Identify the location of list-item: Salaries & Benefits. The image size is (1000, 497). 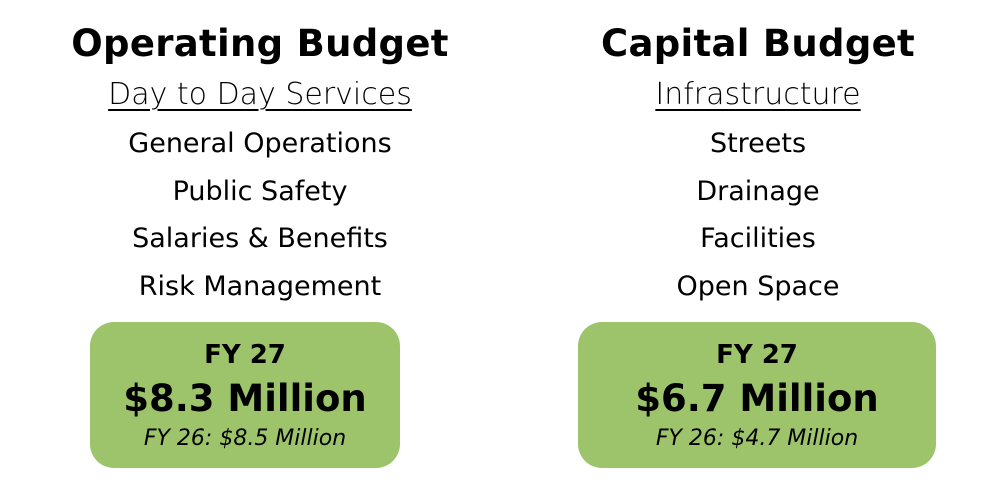
(260, 238).